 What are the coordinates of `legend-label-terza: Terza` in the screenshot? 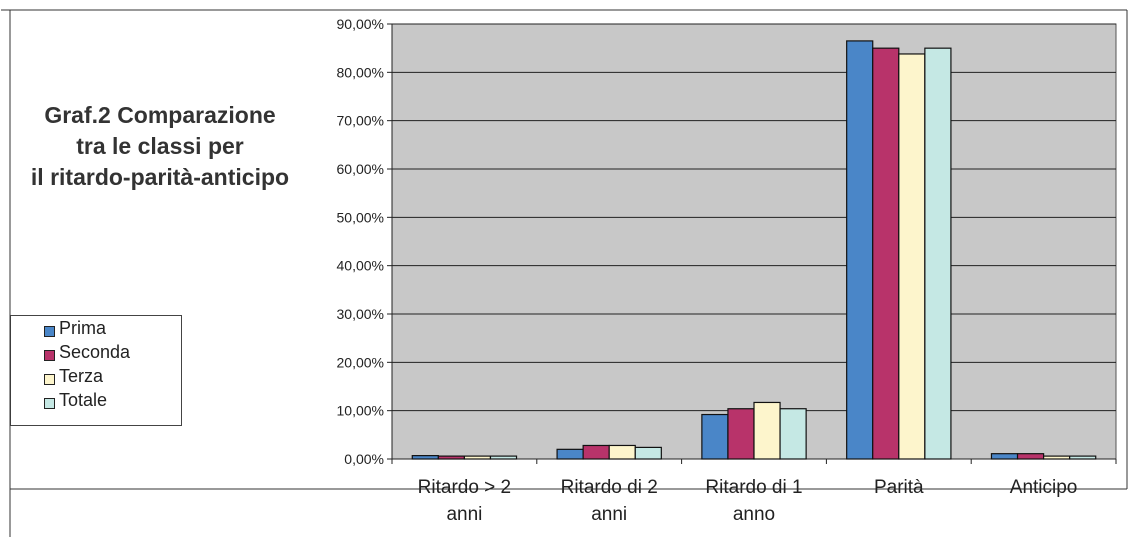 It's located at (81, 376).